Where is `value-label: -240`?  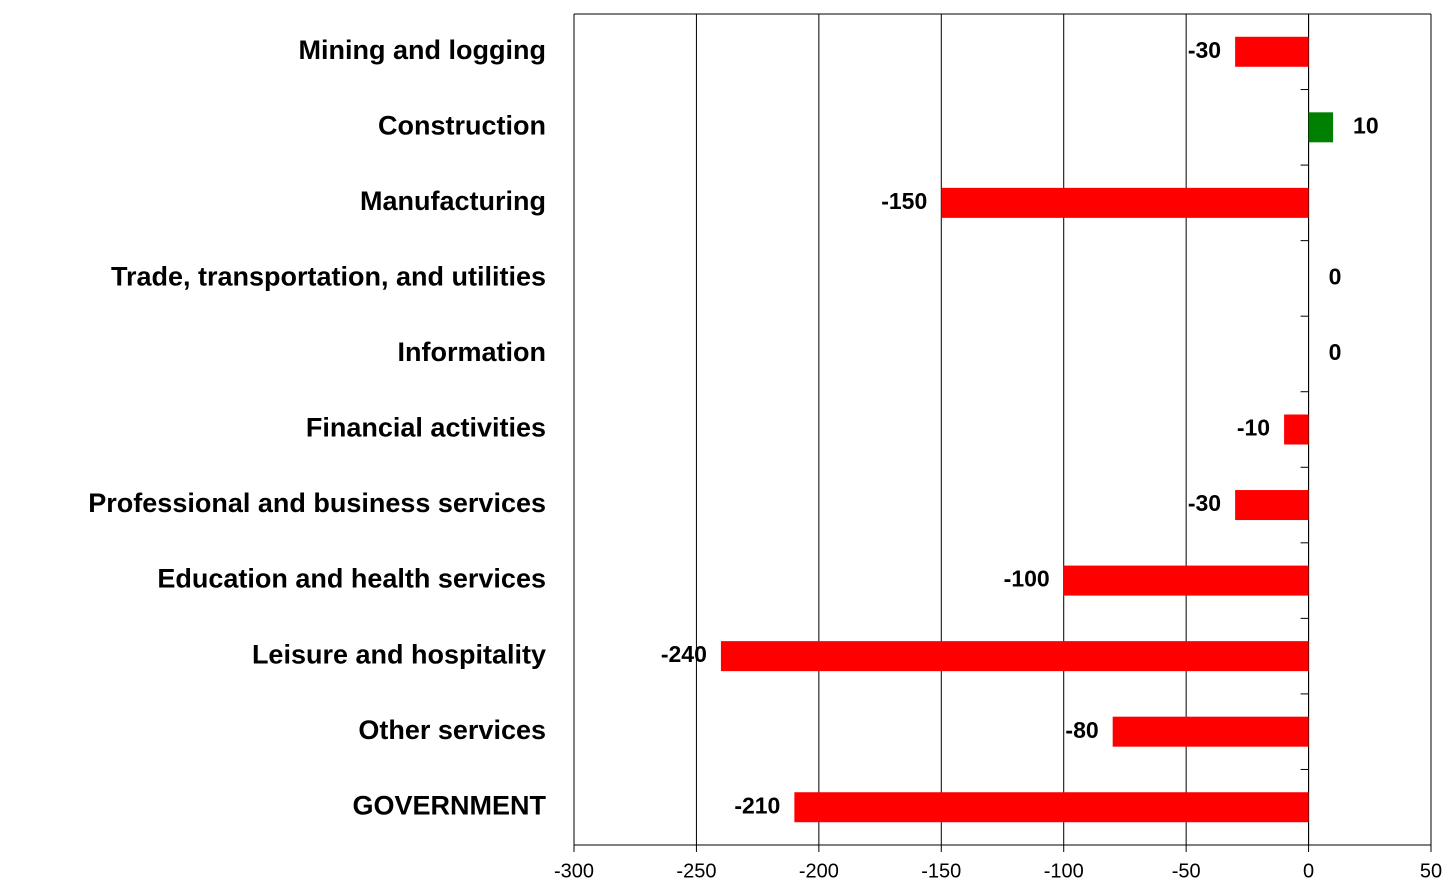
value-label: -240 is located at coordinates (684, 654).